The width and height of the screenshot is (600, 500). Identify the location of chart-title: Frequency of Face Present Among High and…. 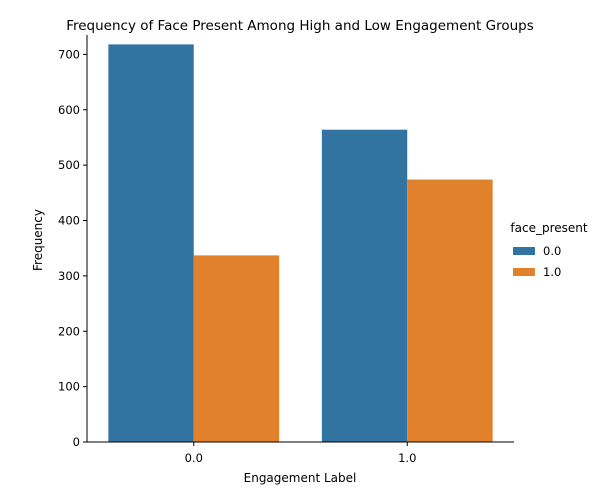
(300, 26).